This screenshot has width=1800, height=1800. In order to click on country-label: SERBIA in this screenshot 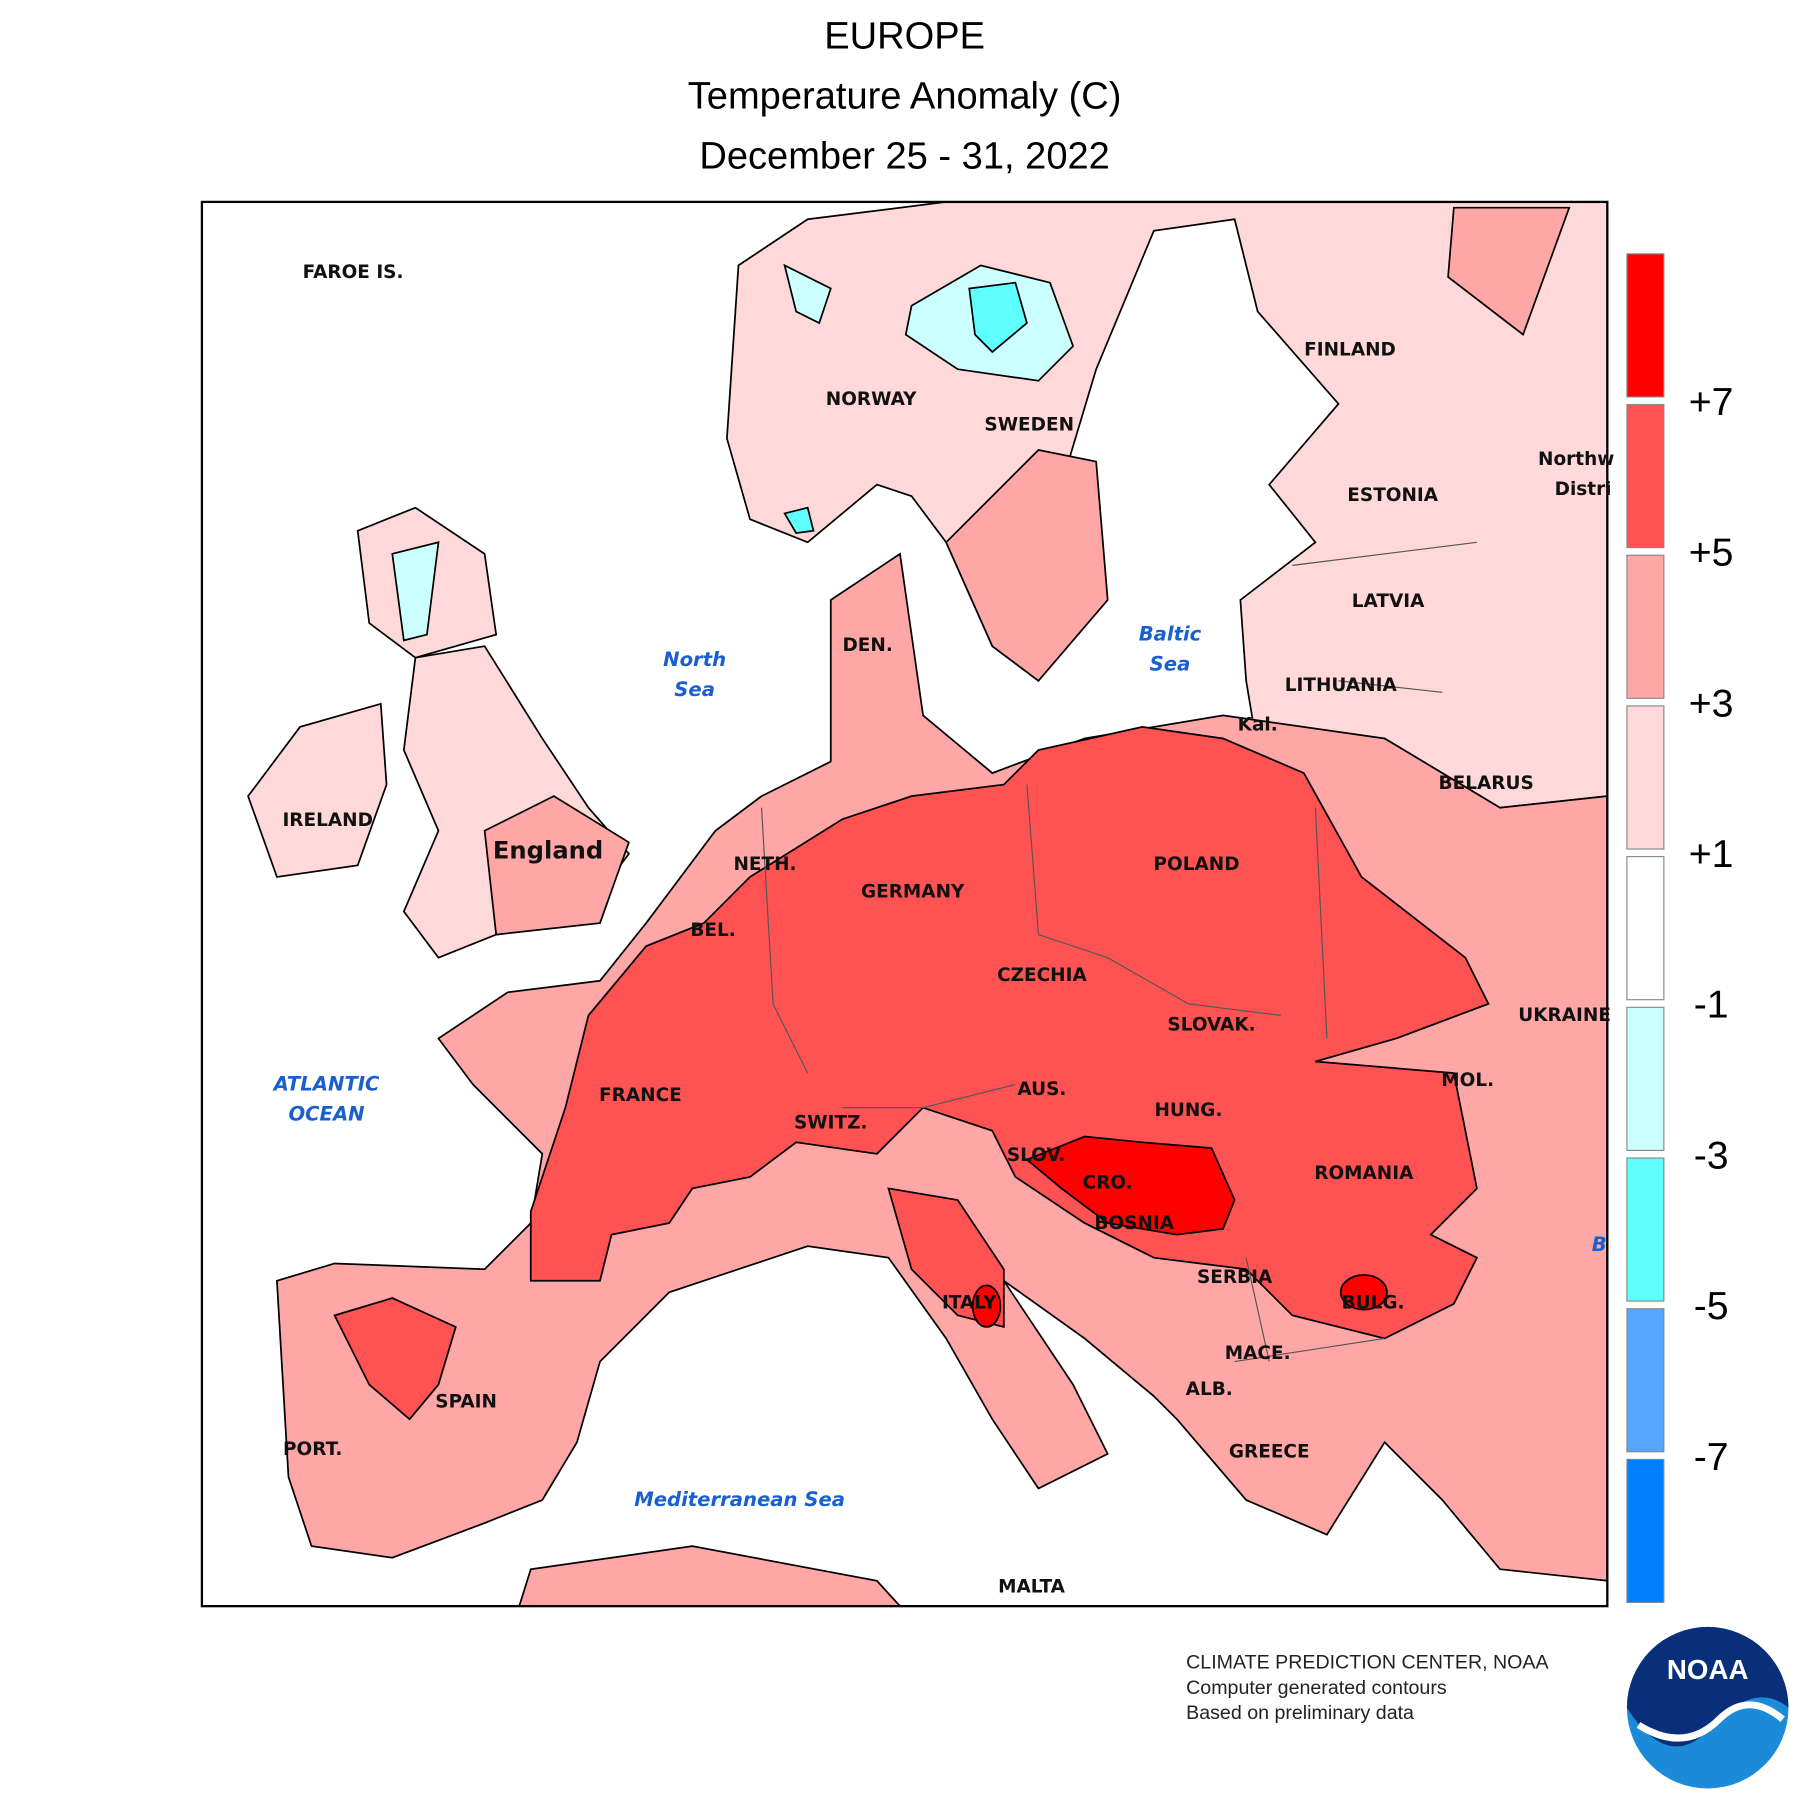, I will do `click(1235, 1277)`.